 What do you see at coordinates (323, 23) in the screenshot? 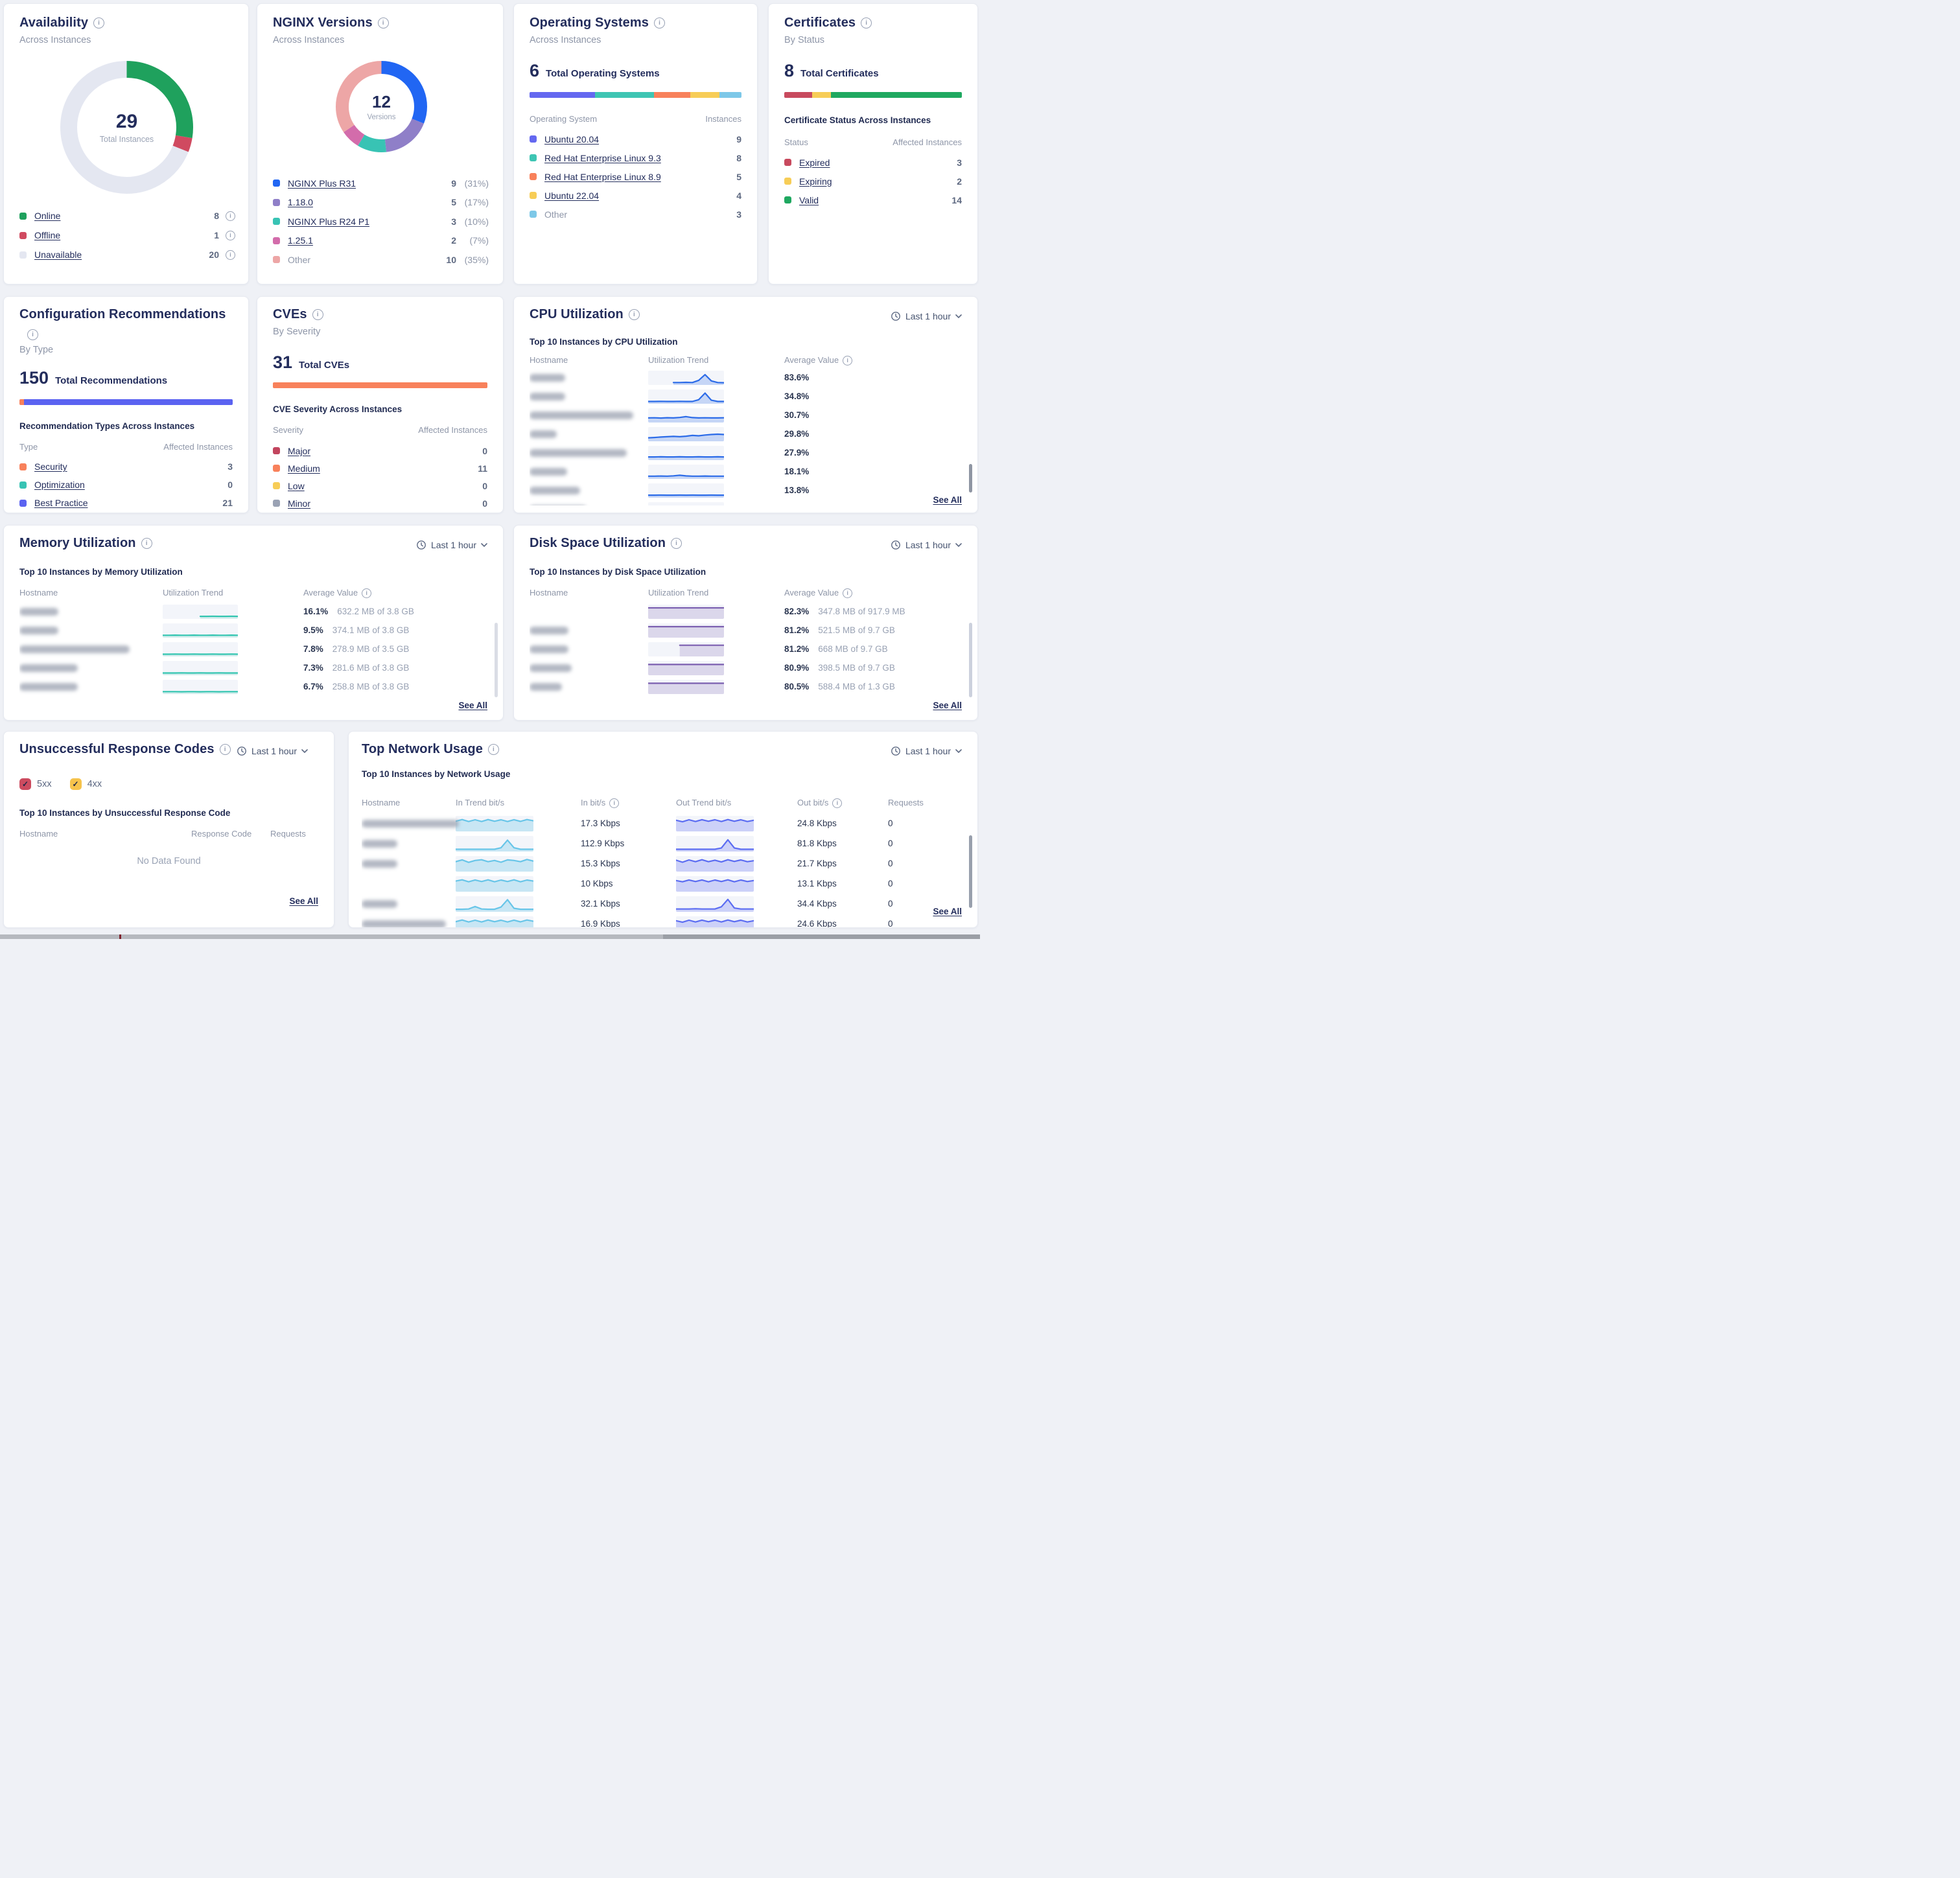
I see `card-title: NGINX Versions` at bounding box center [323, 23].